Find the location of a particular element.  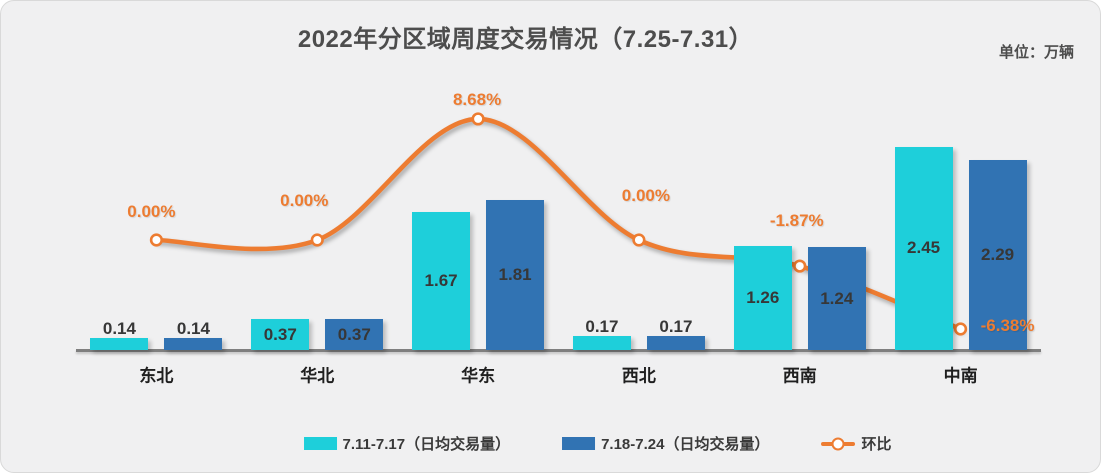

category-label-5: 西南 is located at coordinates (799, 376).